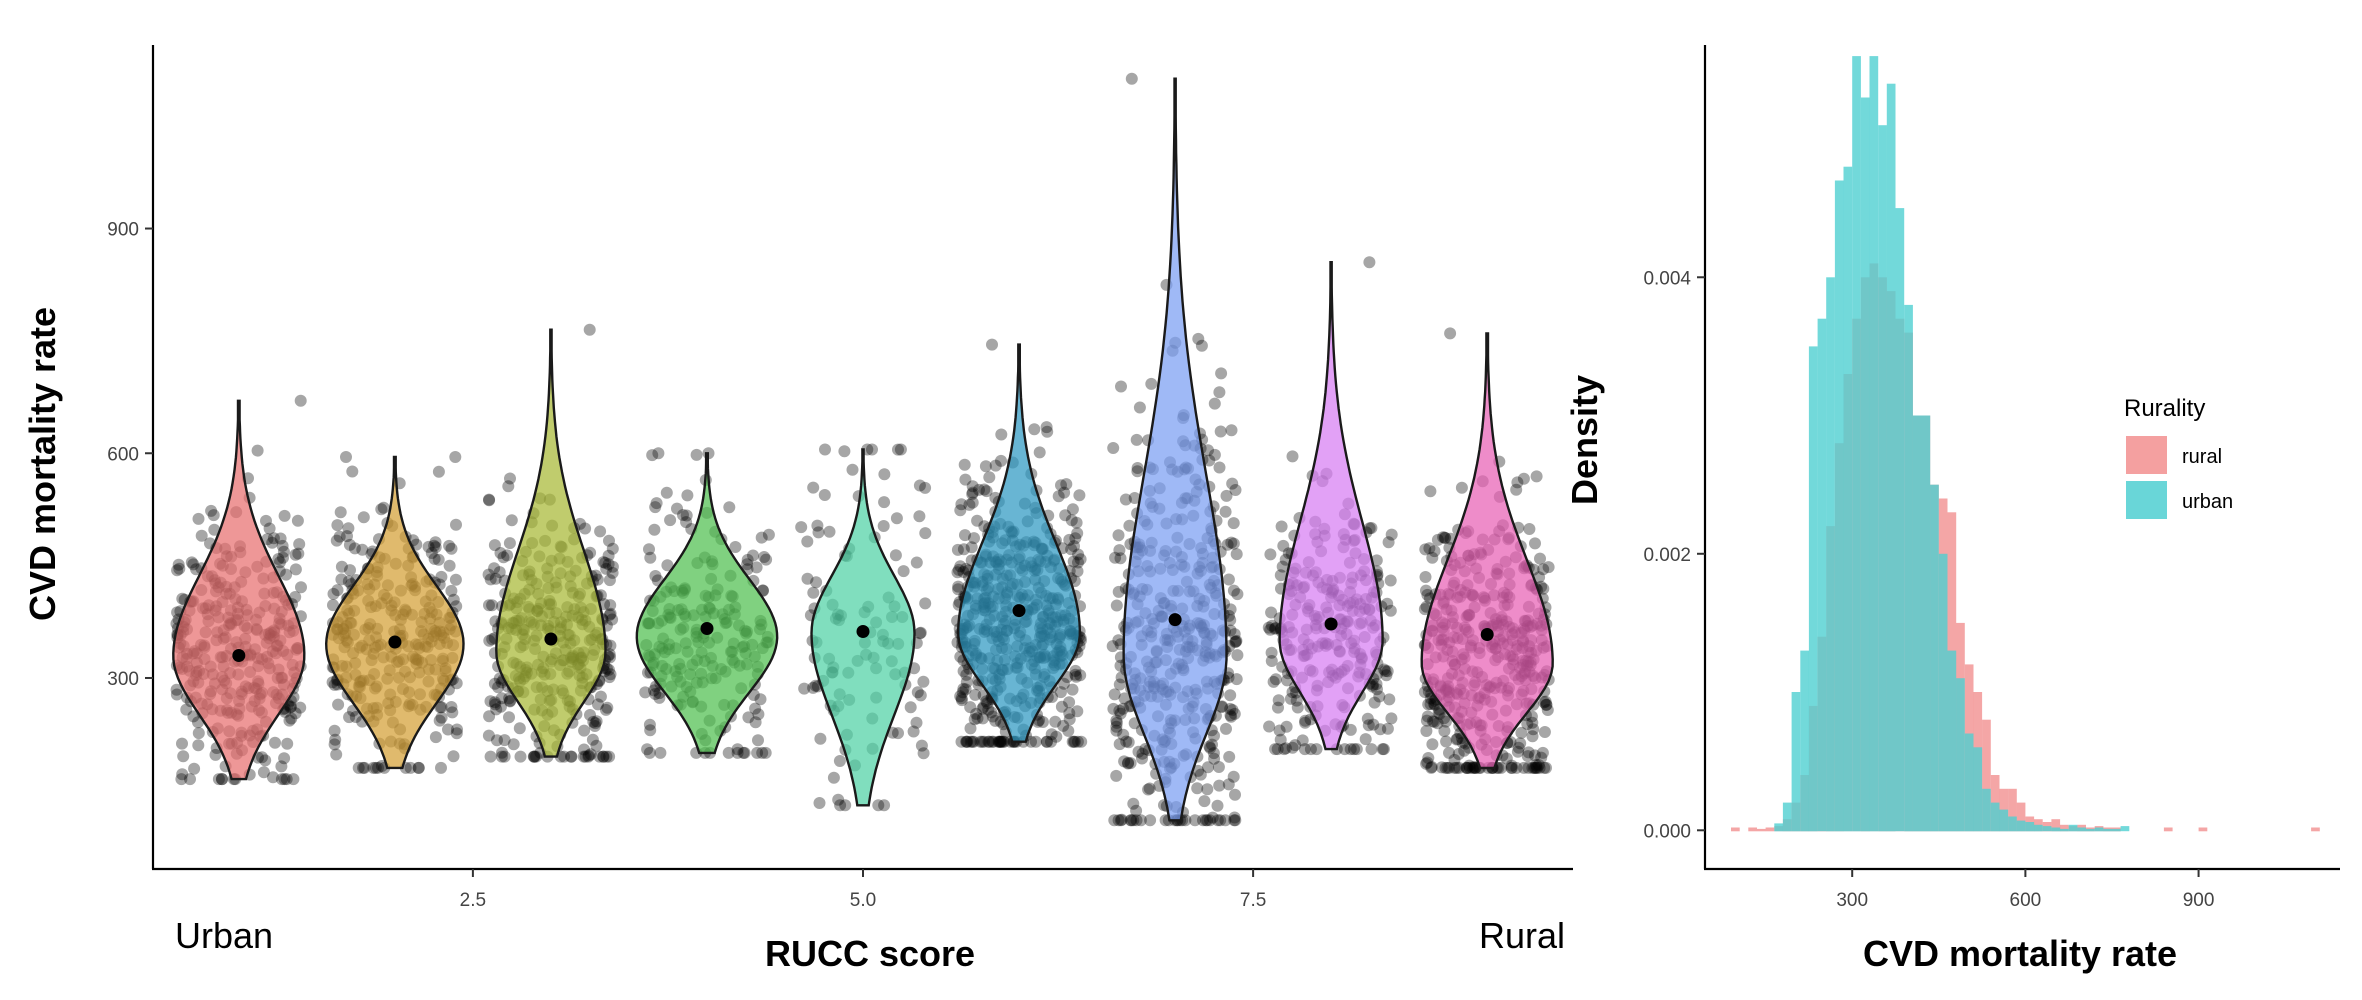  I want to click on hist-bar-rural, so click(2056, 825).